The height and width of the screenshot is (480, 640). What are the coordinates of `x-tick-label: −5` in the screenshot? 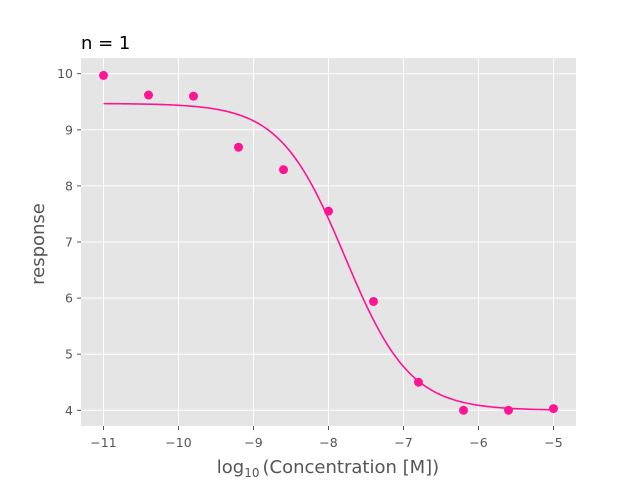 It's located at (553, 442).